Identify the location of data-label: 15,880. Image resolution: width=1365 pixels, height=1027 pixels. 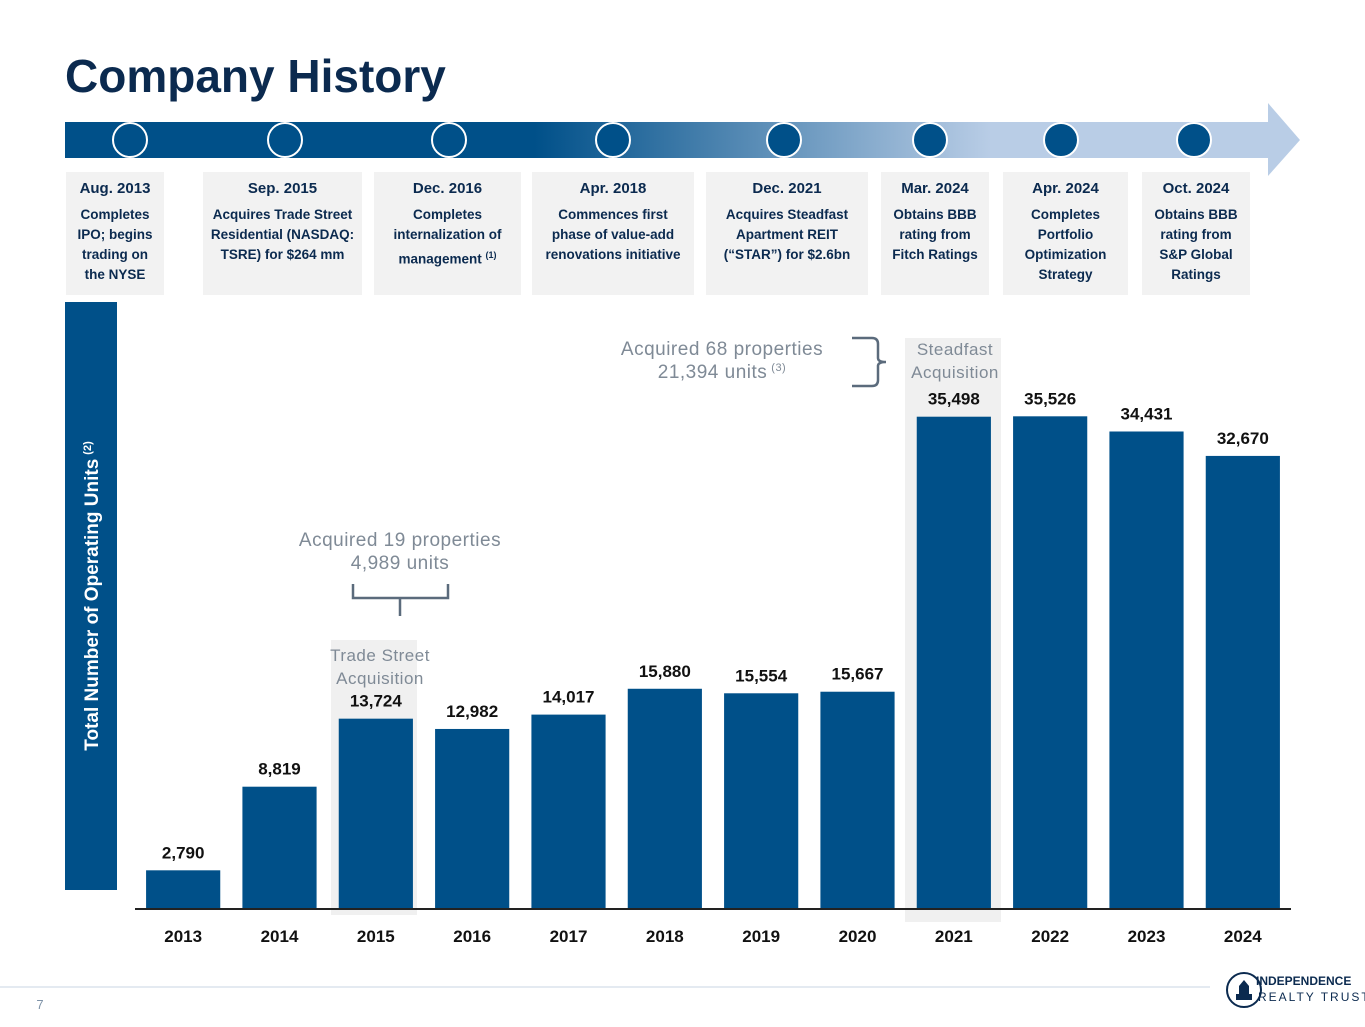
(665, 671).